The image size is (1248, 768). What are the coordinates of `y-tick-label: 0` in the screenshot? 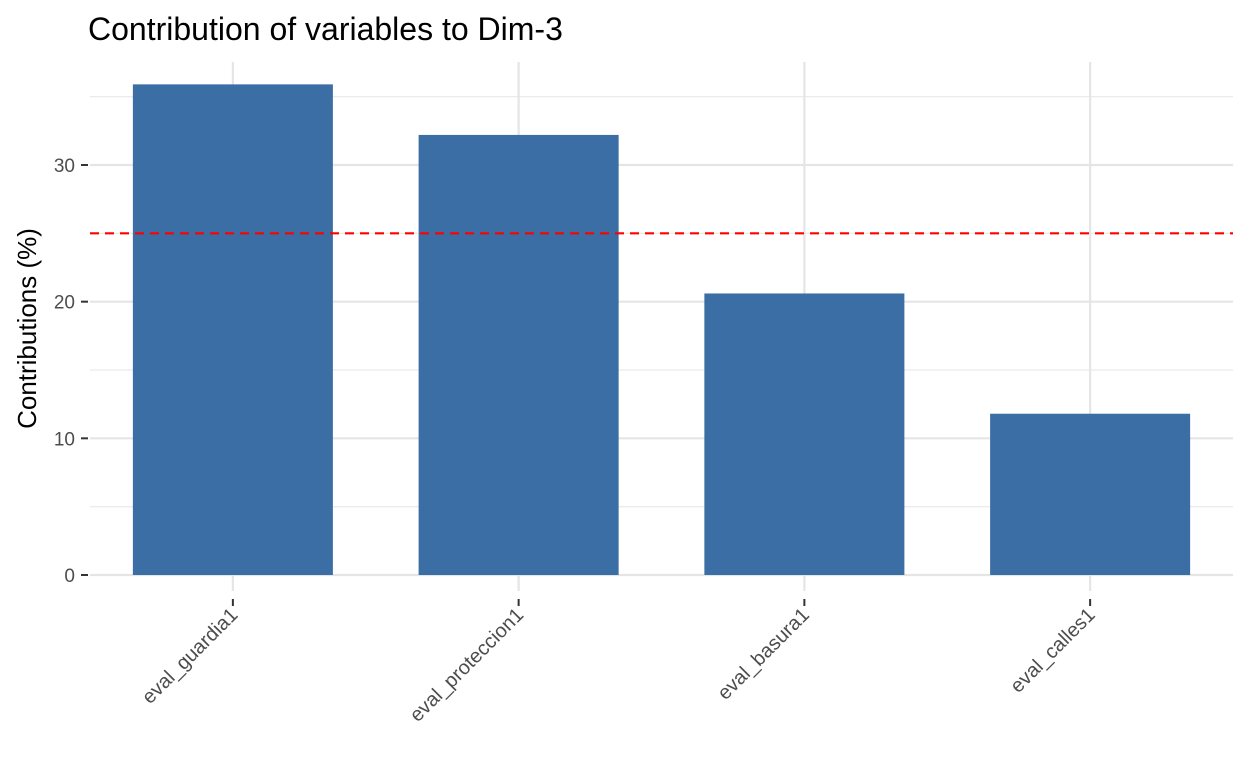 It's located at (69, 576).